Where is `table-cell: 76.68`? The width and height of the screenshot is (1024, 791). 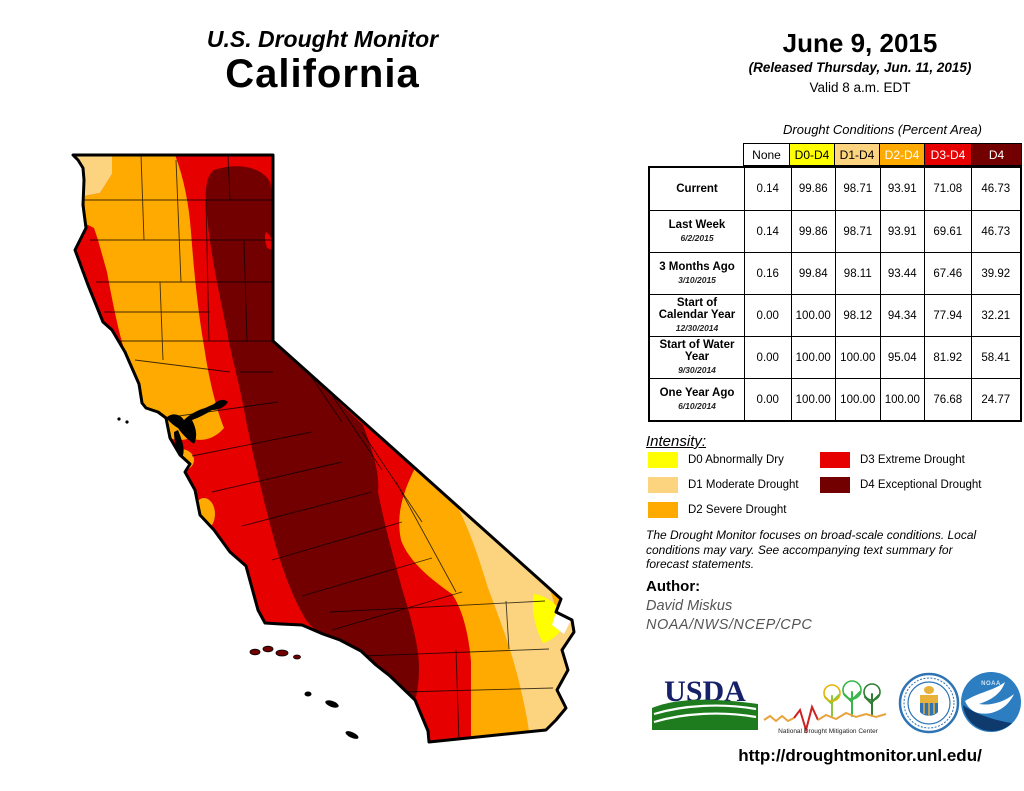
table-cell: 76.68 is located at coordinates (947, 399).